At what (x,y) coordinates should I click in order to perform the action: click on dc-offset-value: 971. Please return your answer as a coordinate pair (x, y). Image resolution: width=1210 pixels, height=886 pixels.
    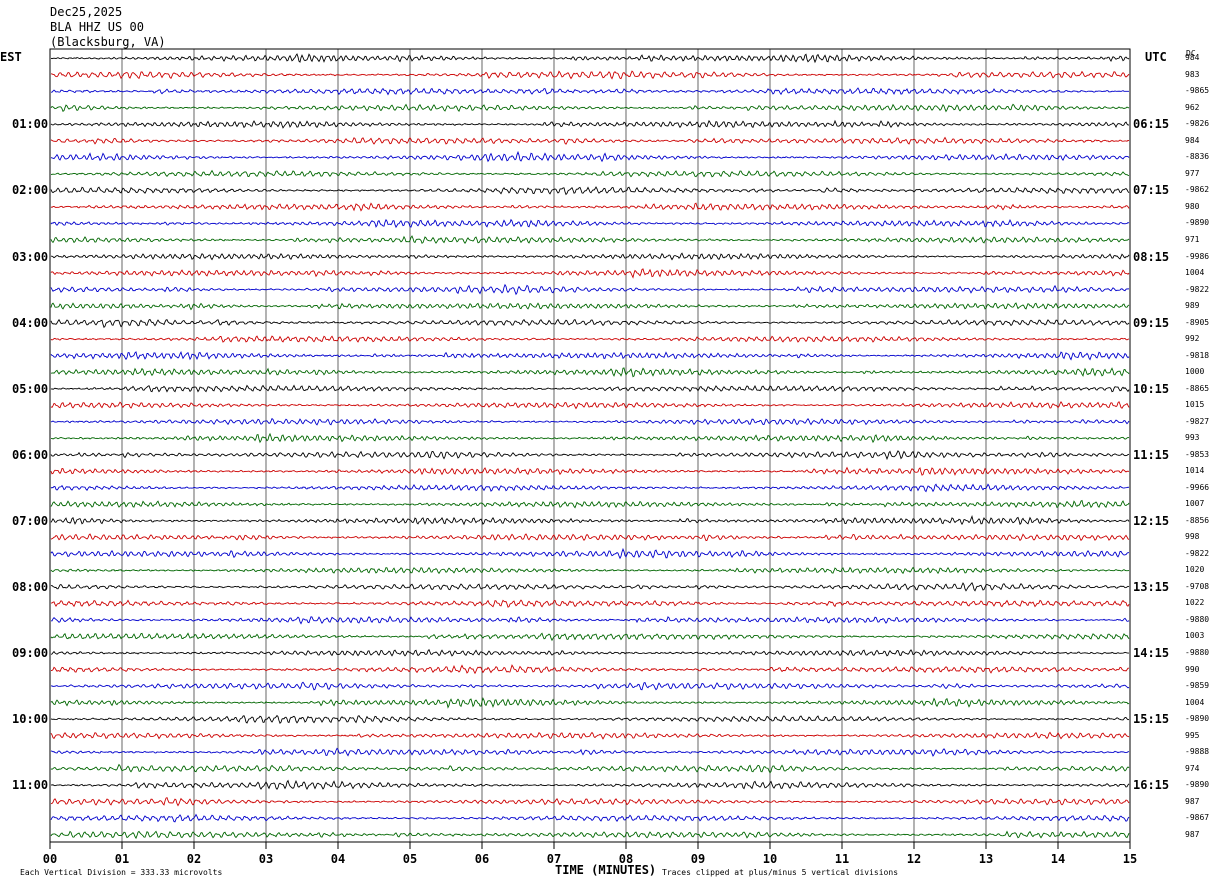
    Looking at the image, I should click on (1192, 239).